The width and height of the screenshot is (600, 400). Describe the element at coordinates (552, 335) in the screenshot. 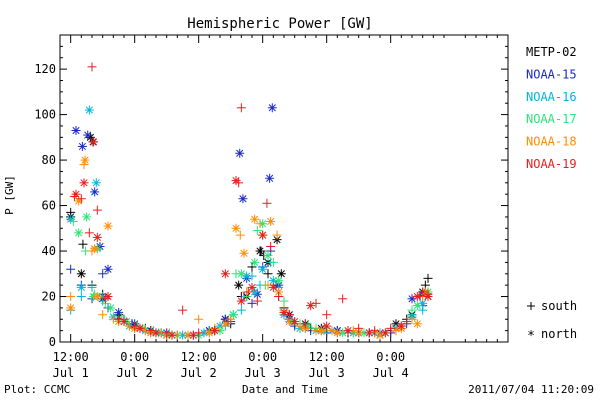

I see `legend-marker-north: * north` at that location.